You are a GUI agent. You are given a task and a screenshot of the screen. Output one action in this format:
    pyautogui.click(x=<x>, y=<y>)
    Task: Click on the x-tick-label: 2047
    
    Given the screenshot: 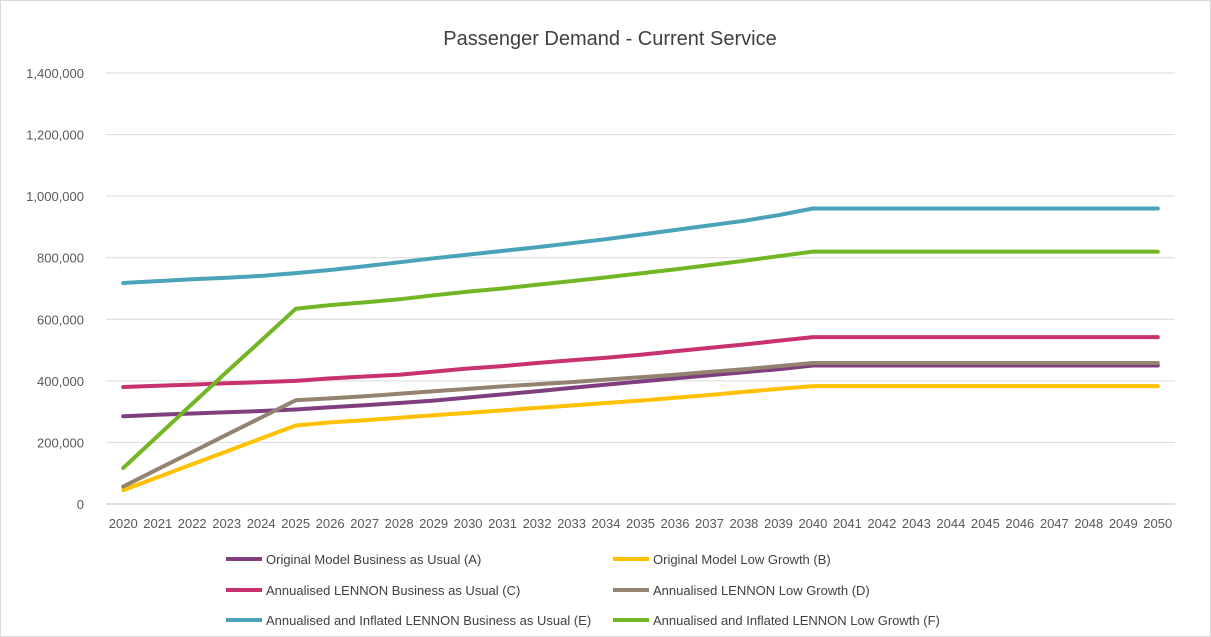 What is the action you would take?
    pyautogui.click(x=1054, y=523)
    